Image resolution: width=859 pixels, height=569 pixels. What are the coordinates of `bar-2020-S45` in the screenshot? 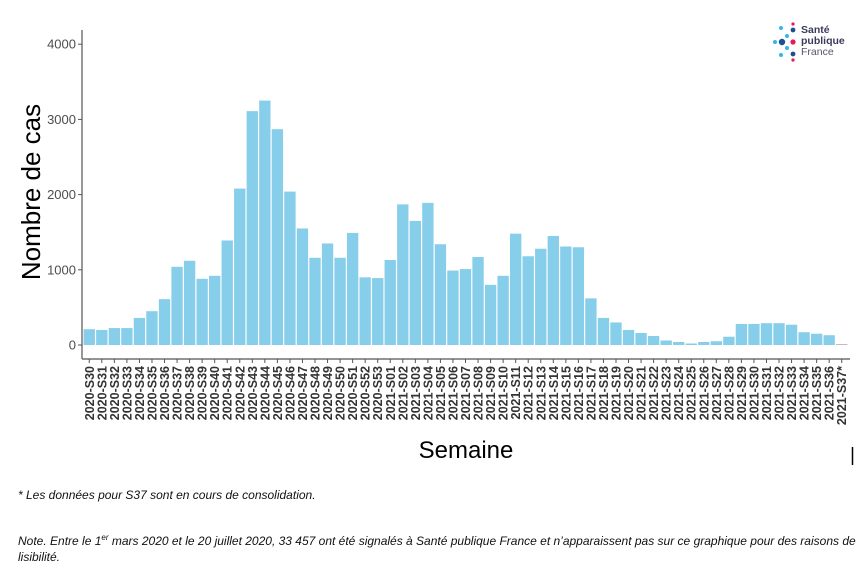 It's located at (277, 237).